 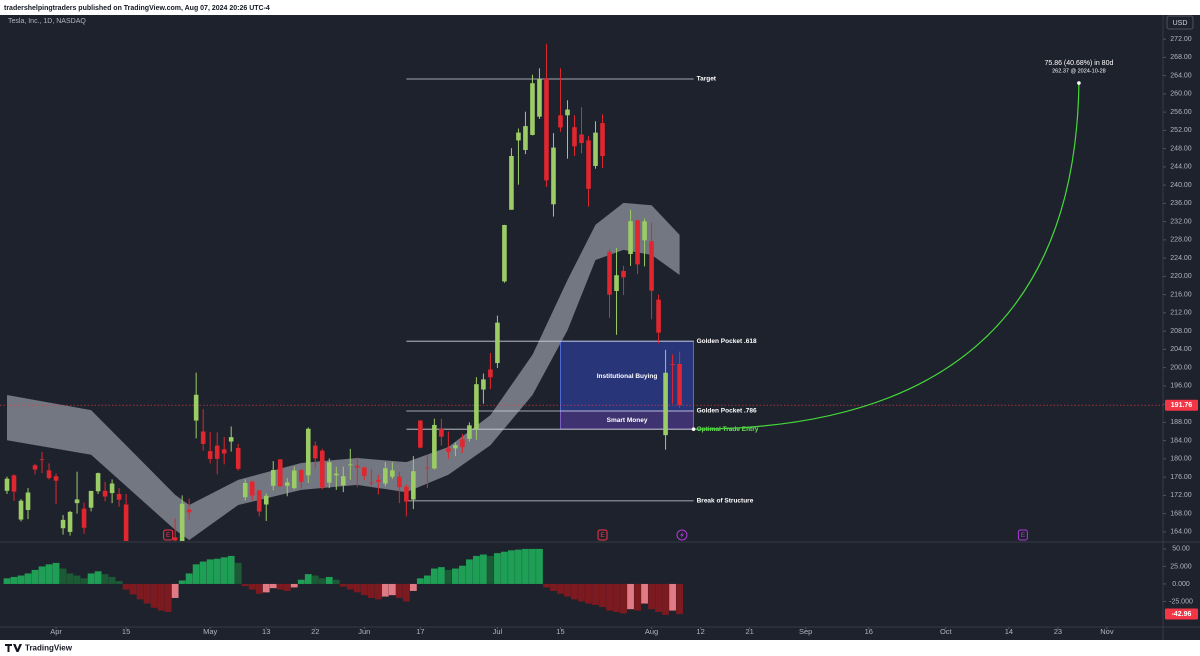 I want to click on x-tick-label: 16, so click(x=869, y=631).